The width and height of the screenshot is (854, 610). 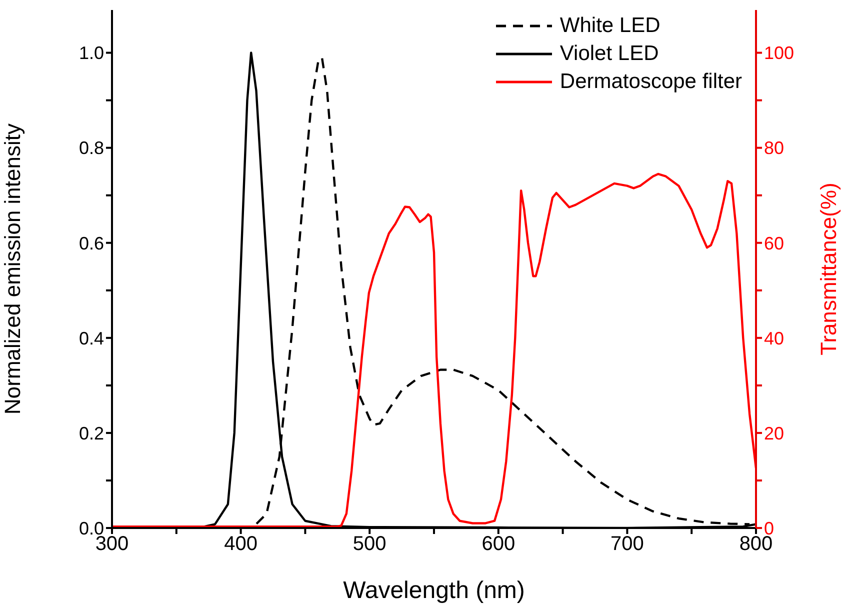 I want to click on x-tick-label: 600, so click(x=499, y=544).